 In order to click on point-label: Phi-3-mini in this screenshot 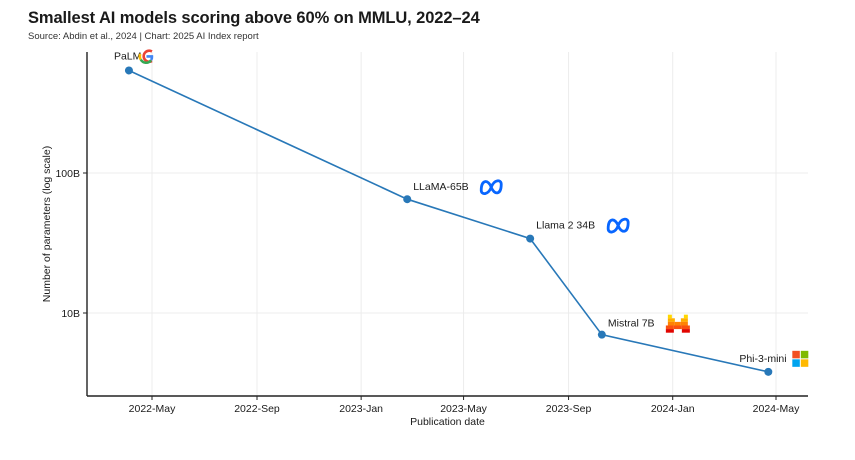, I will do `click(762, 359)`.